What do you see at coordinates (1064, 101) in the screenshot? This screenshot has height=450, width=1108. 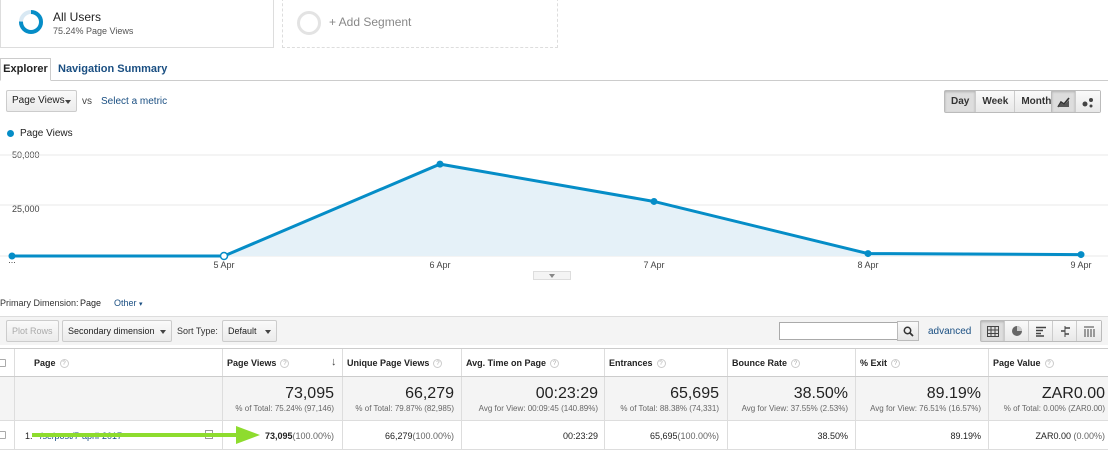 I see `line-chart-icon` at bounding box center [1064, 101].